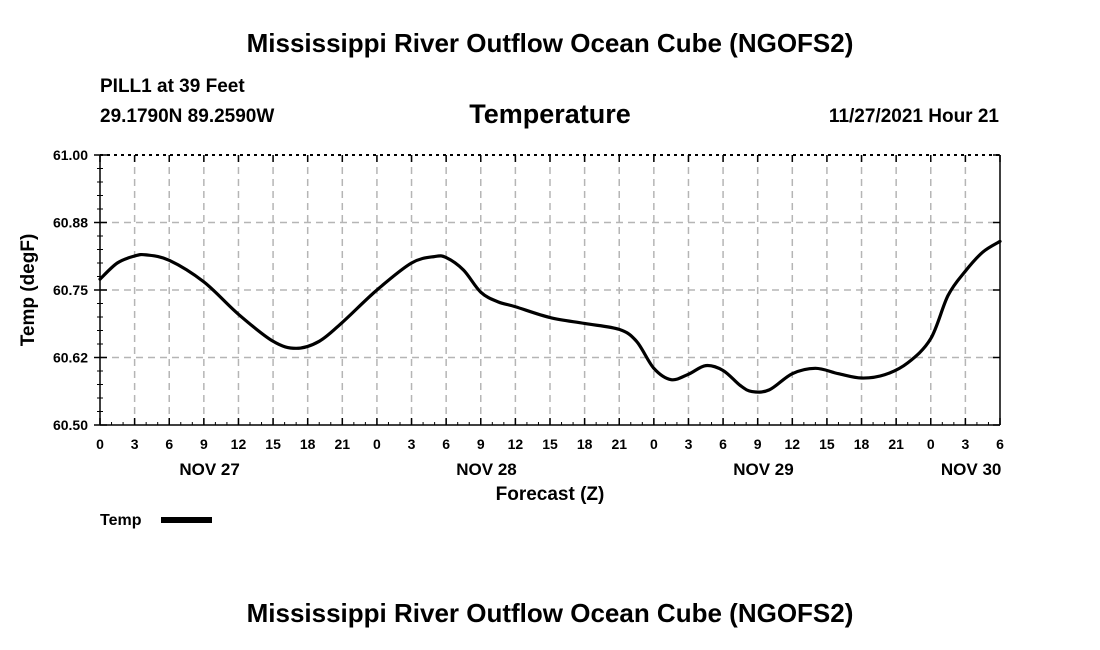 This screenshot has width=1100, height=650. Describe the element at coordinates (763, 469) in the screenshot. I see `day-label: NOV 29` at that location.